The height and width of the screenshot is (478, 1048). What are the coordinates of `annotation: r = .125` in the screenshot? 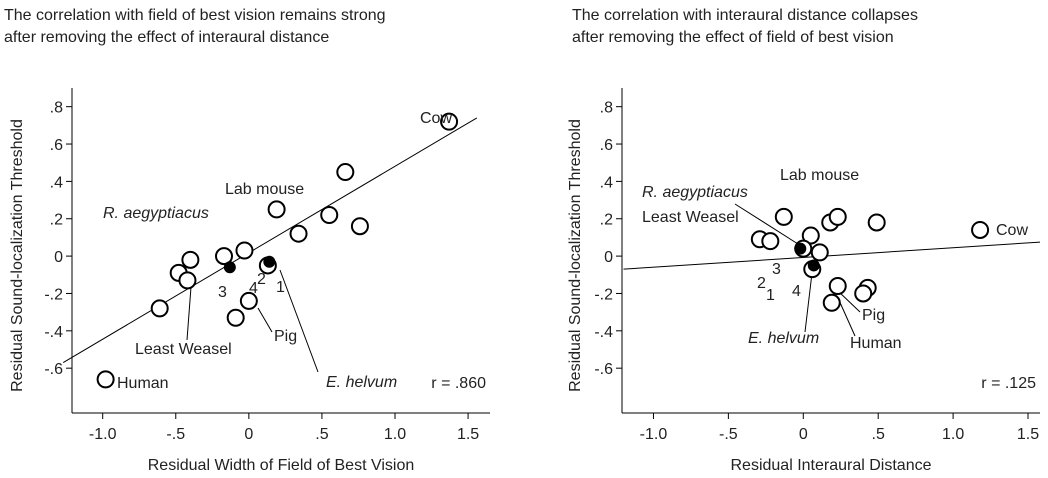 It's located at (1008, 383).